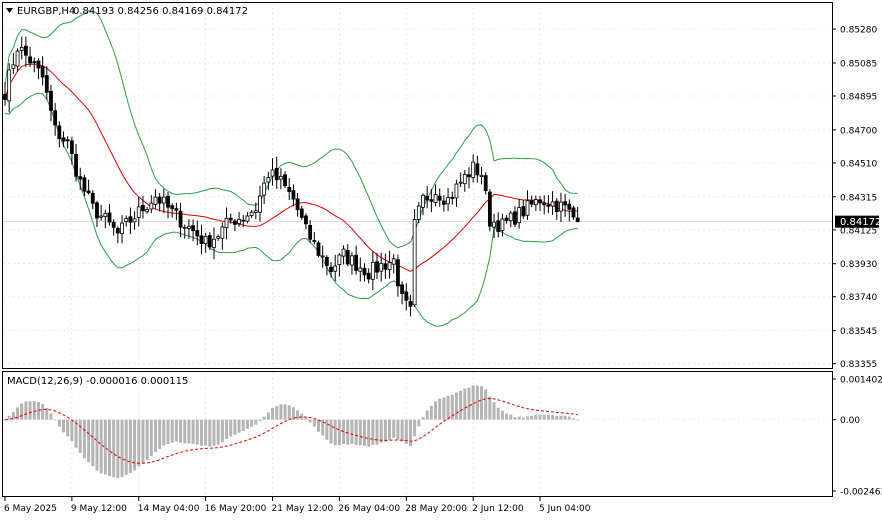  What do you see at coordinates (169, 509) in the screenshot?
I see `time-tick-label: 14 May 04:00` at bounding box center [169, 509].